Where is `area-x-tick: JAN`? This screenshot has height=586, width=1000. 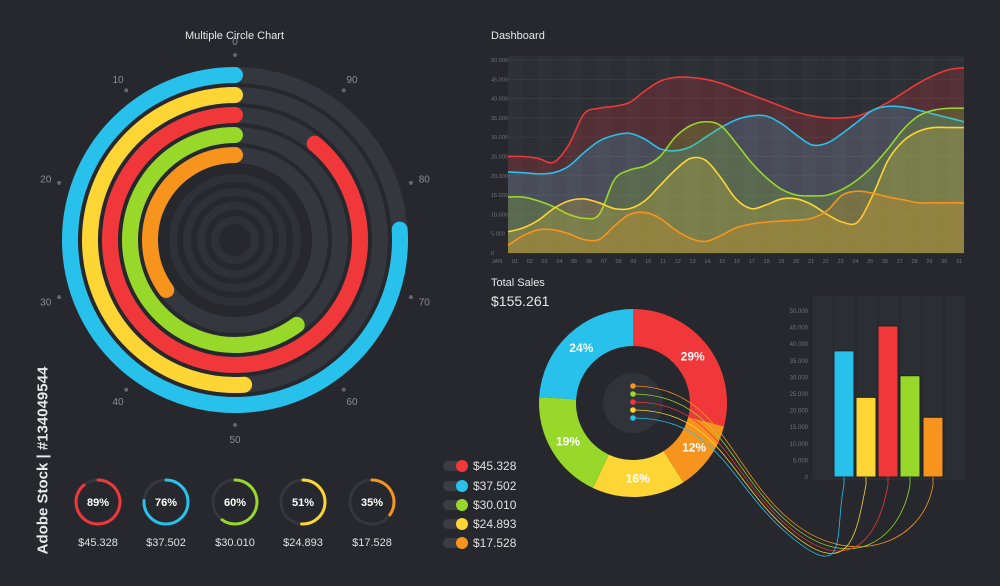 area-x-tick: JAN is located at coordinates (497, 262).